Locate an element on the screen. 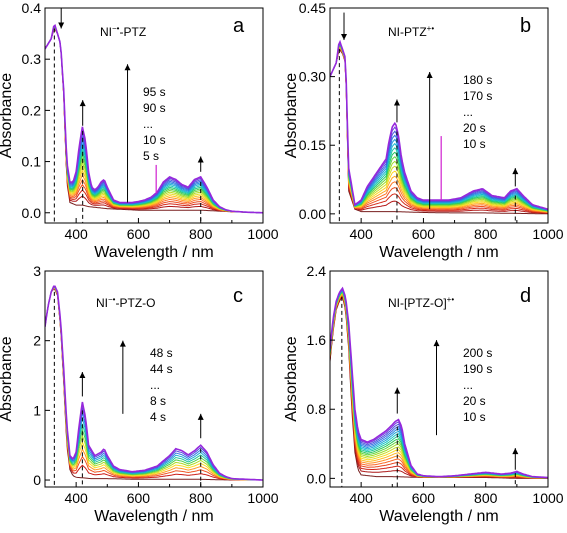  y-tick-label: 0.45 is located at coordinates (312, 8).